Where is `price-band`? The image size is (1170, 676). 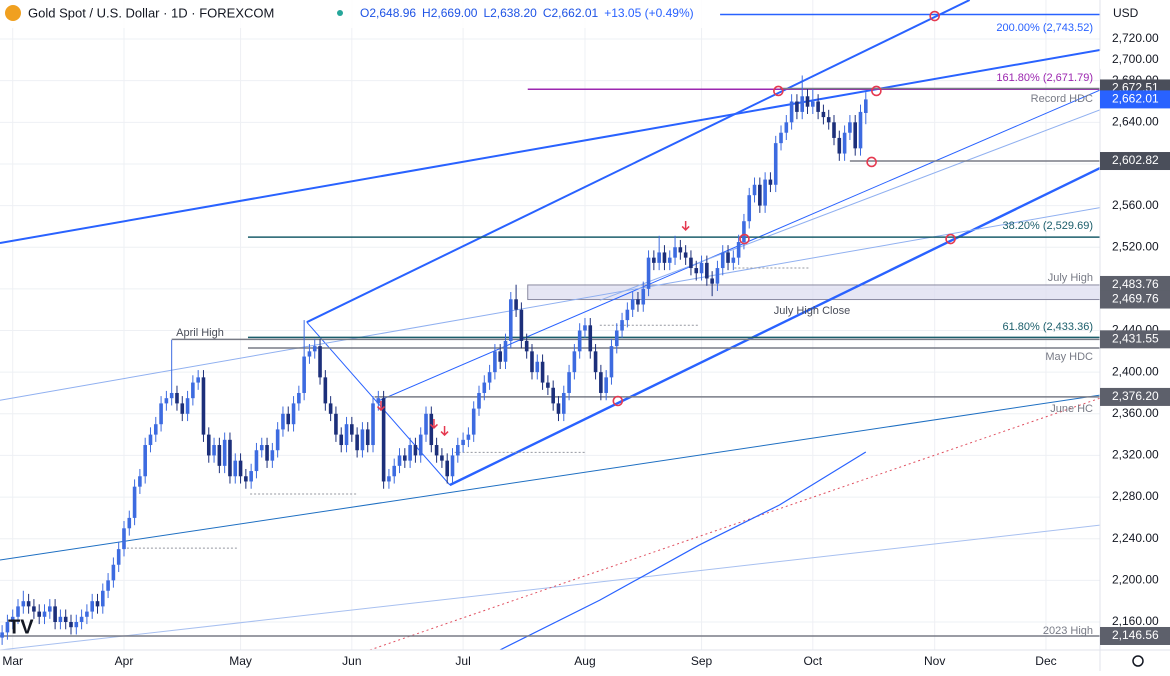
price-band is located at coordinates (813, 292).